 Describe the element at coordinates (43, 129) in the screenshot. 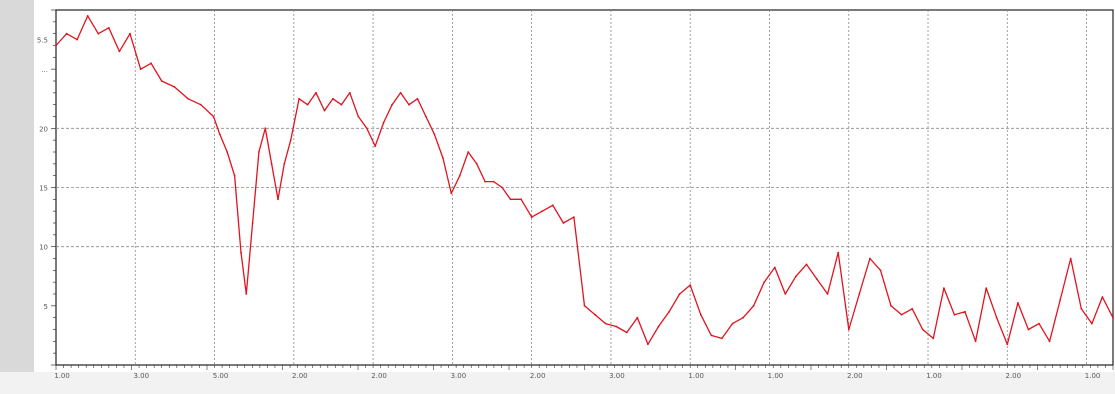

I see `y-tick-label: 20` at that location.